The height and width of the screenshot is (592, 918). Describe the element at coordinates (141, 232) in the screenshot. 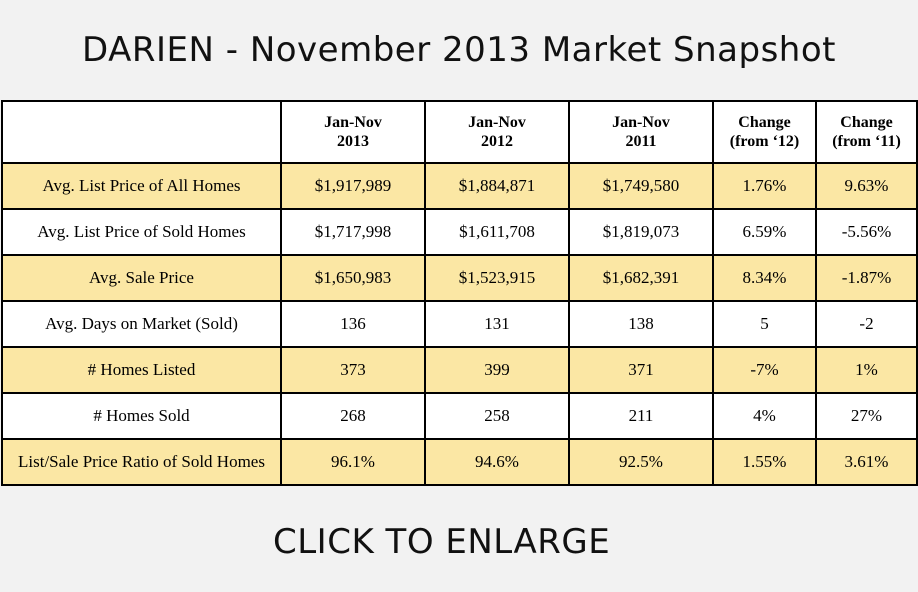

I see `row-label: Avg. List Price of Sold Homes` at that location.